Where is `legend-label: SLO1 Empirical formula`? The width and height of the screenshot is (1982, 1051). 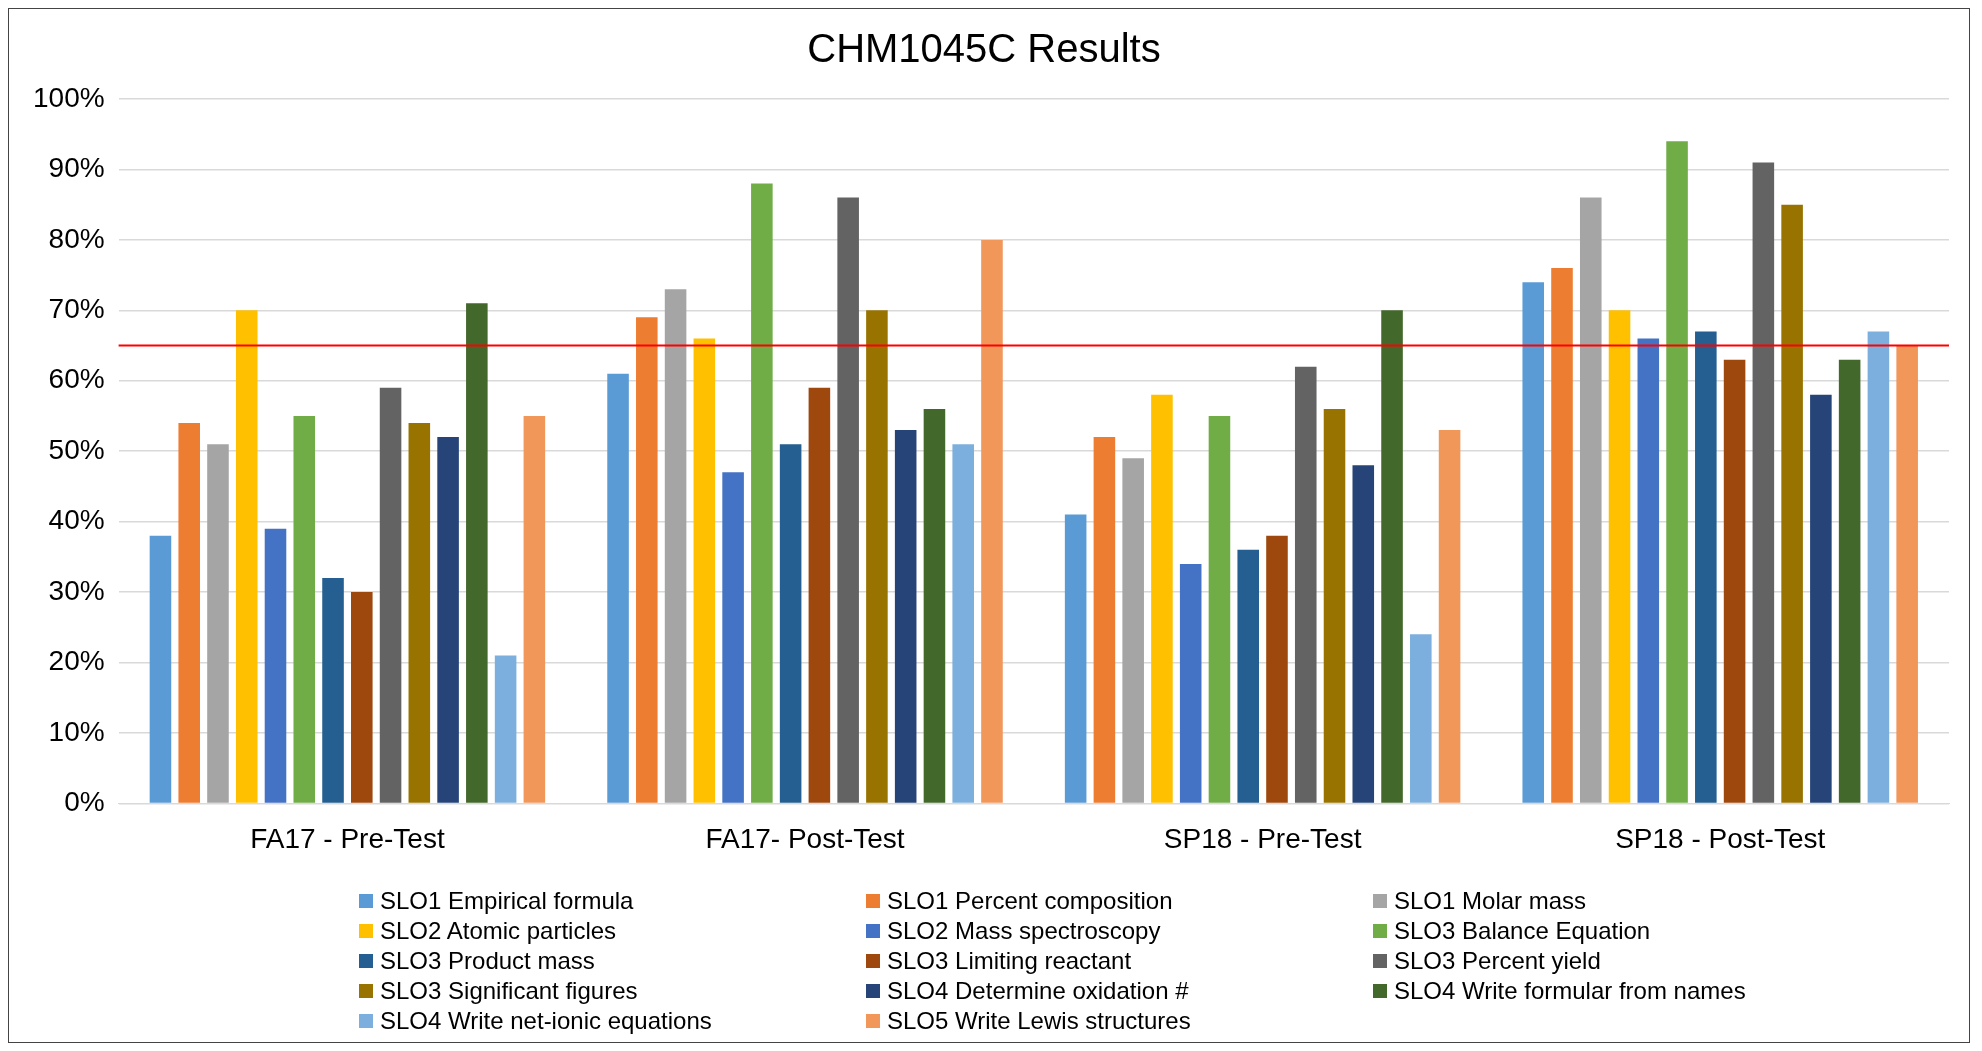
legend-label: SLO1 Empirical formula is located at coordinates (507, 901).